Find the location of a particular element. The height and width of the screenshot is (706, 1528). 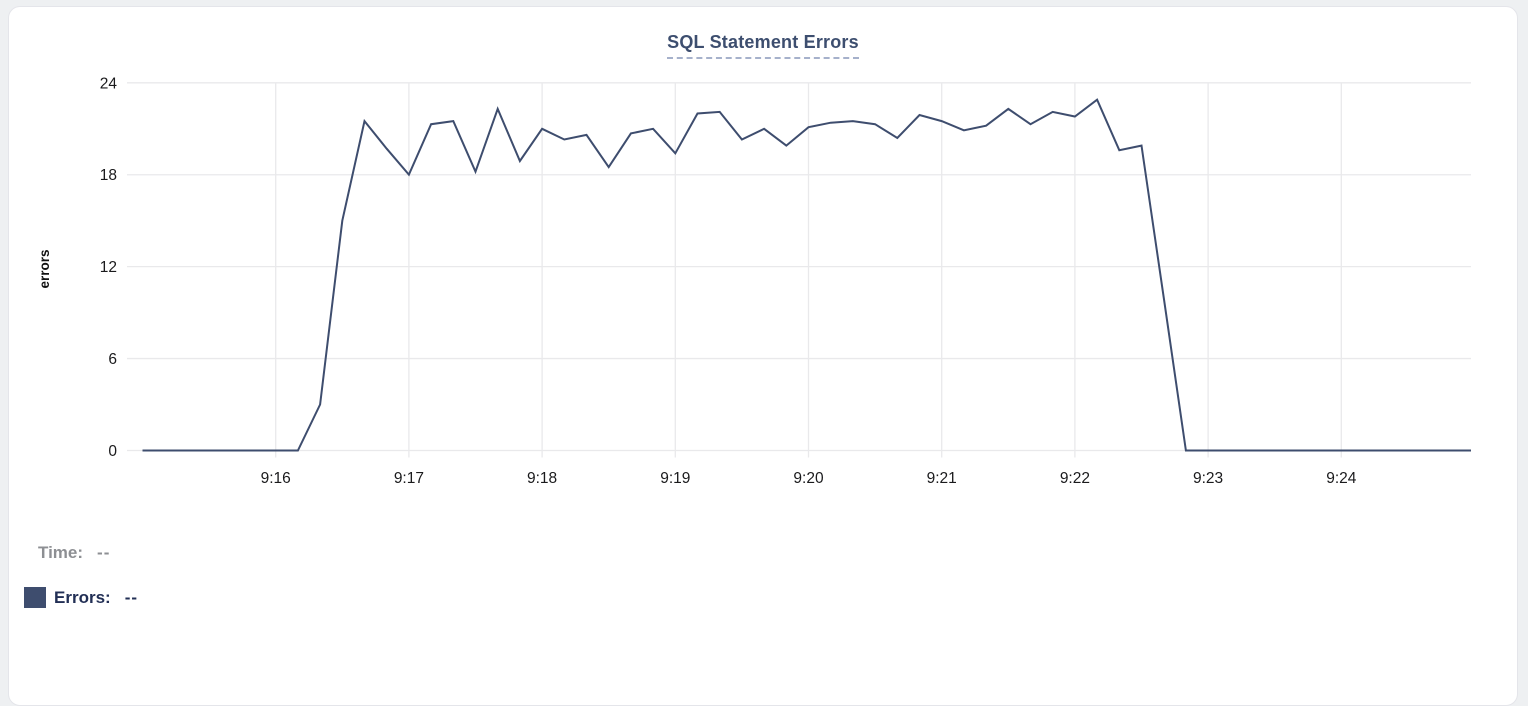

chart-title: SQL Statement Errors is located at coordinates (763, 45).